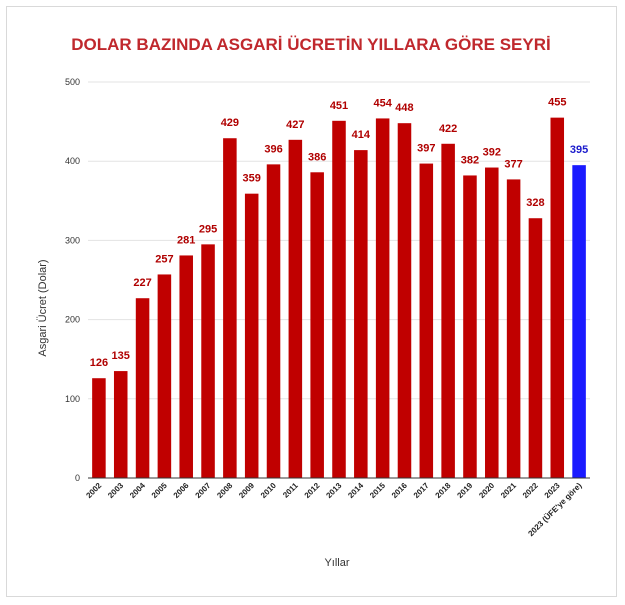  Describe the element at coordinates (355, 490) in the screenshot. I see `x-tick-label: 2014` at that location.